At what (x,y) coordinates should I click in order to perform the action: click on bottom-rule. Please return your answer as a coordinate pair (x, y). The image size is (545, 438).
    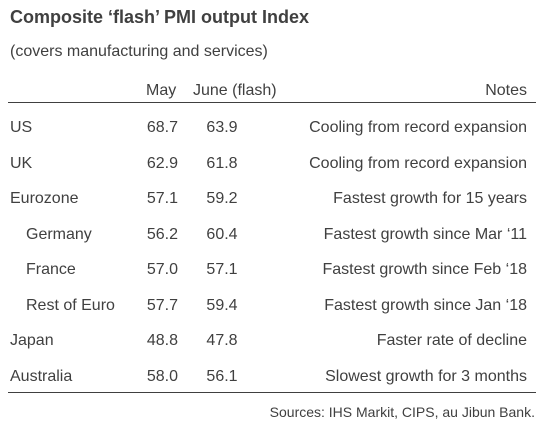
    Looking at the image, I should click on (272, 392).